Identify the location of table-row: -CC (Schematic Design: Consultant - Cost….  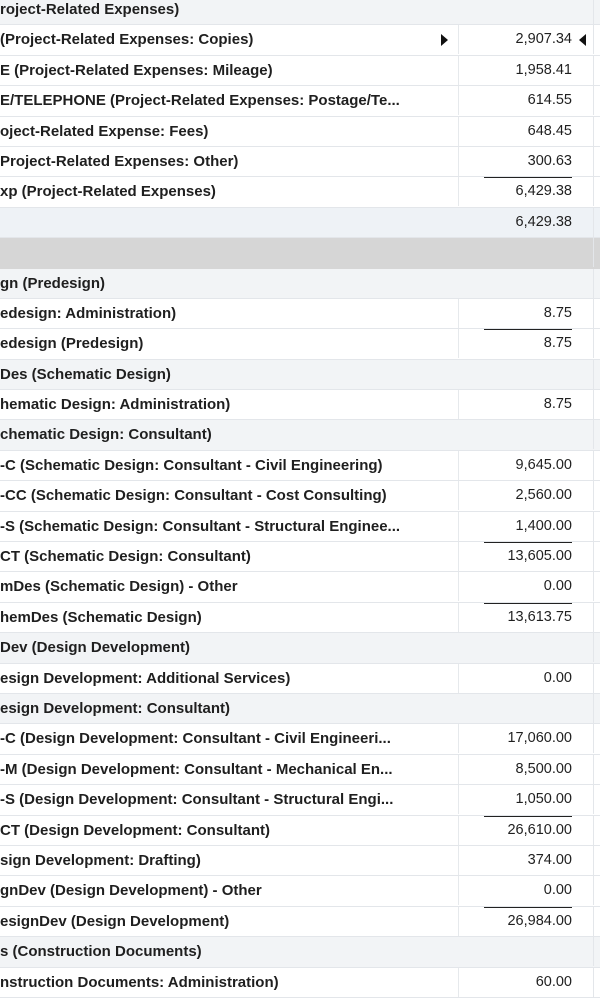
(300, 496).